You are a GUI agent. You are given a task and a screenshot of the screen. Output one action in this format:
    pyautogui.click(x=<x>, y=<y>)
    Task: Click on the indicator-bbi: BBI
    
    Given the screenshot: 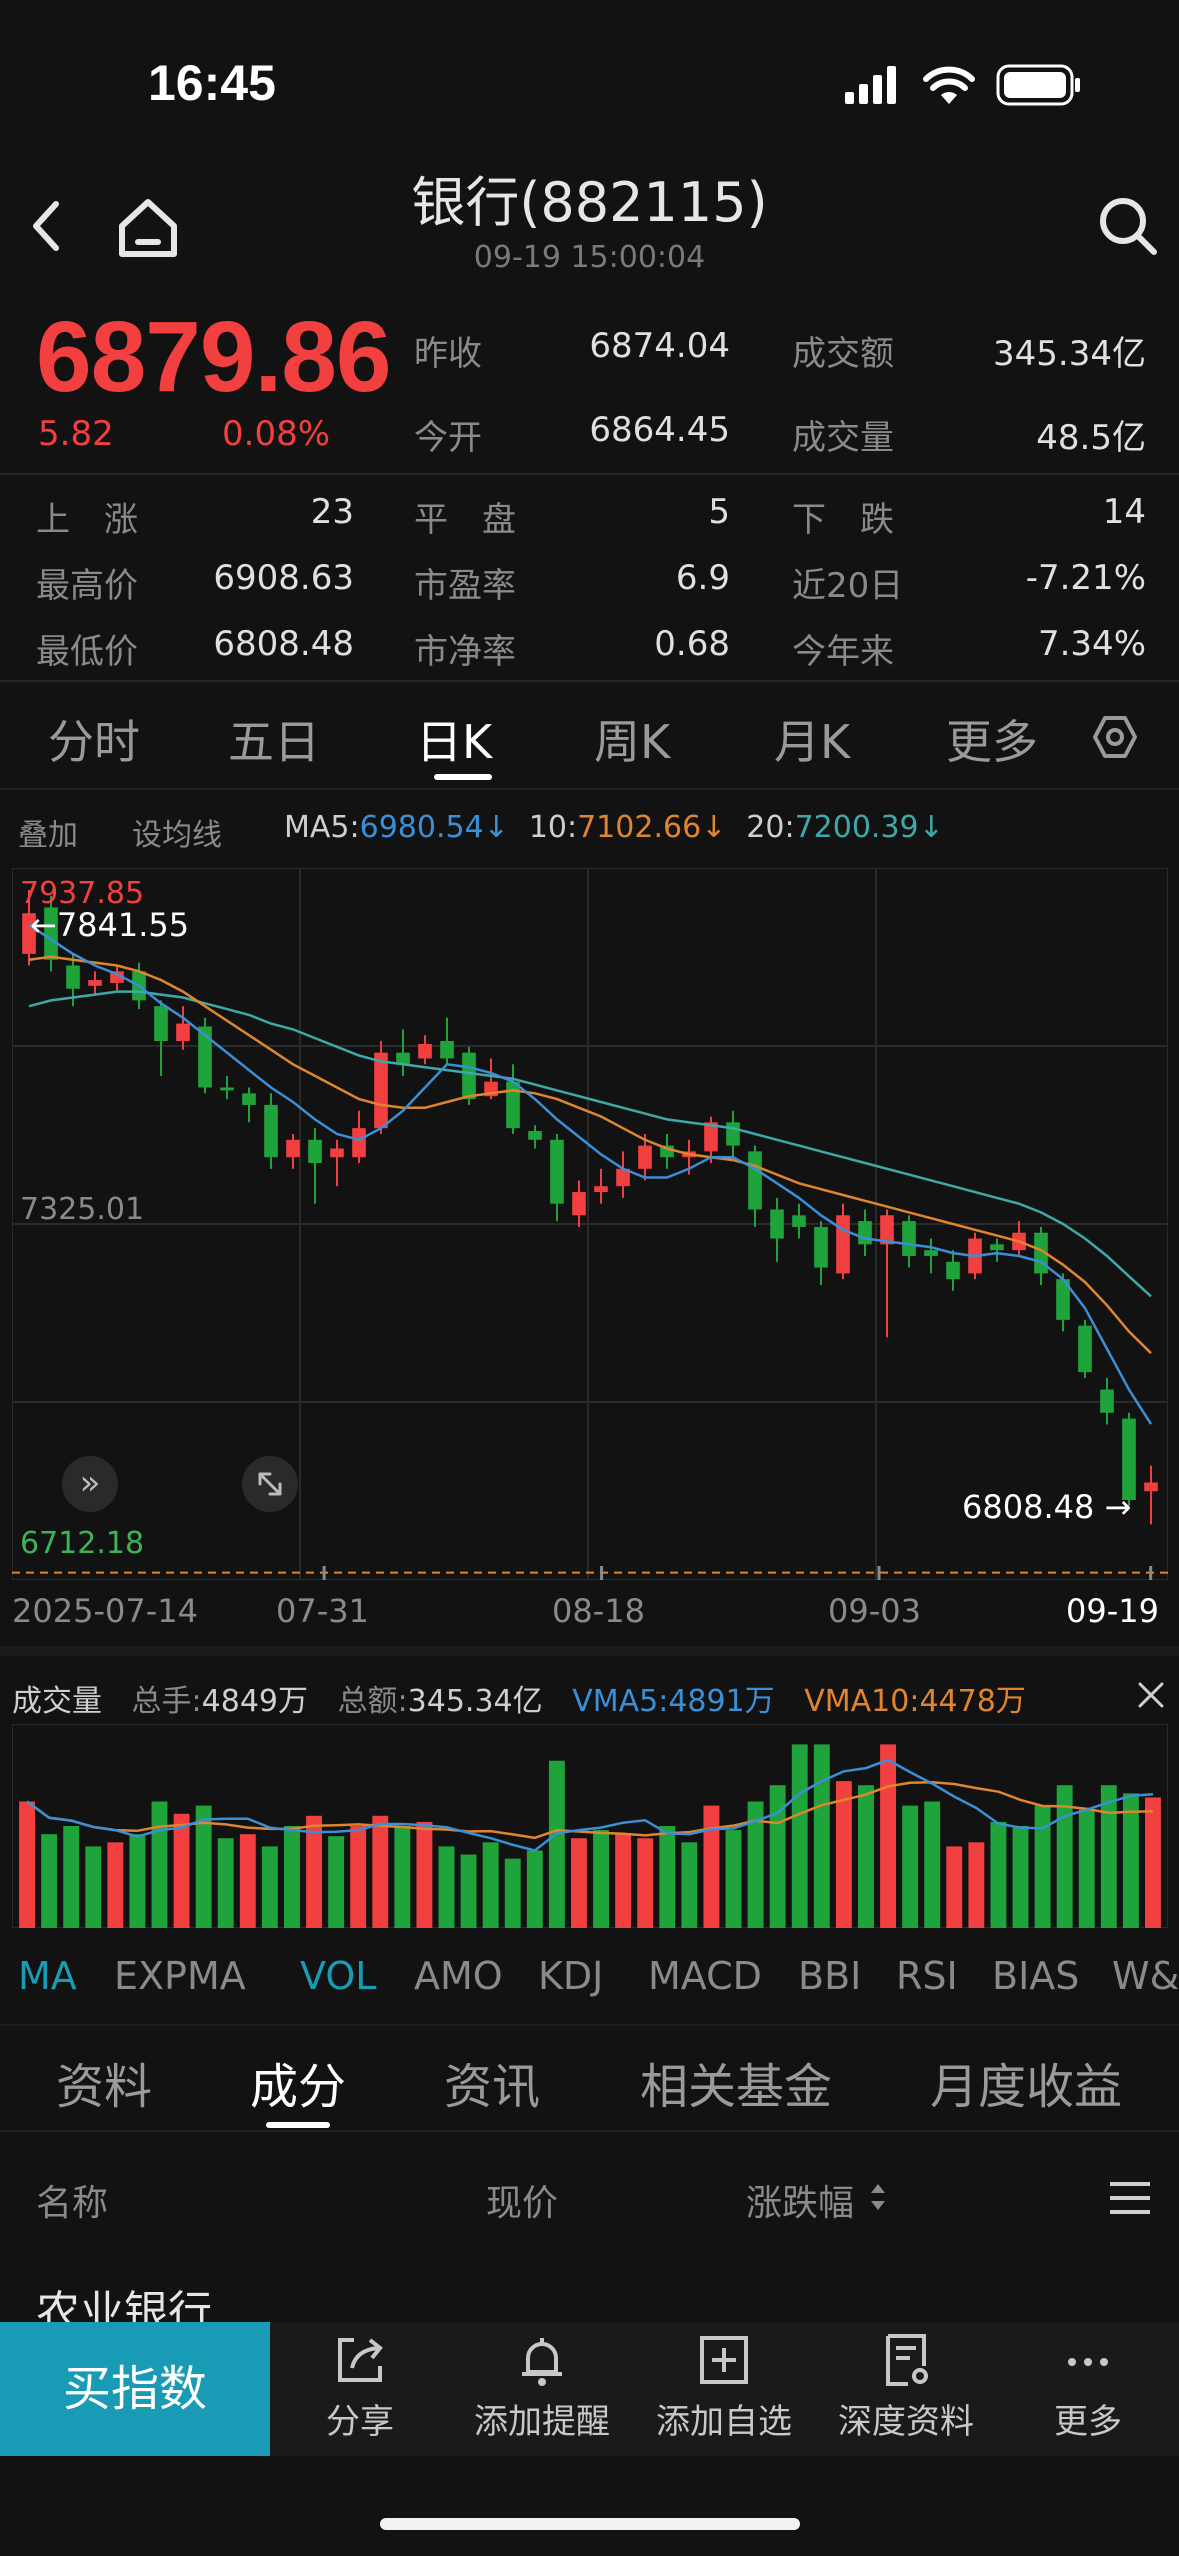 What is the action you would take?
    pyautogui.click(x=830, y=1976)
    